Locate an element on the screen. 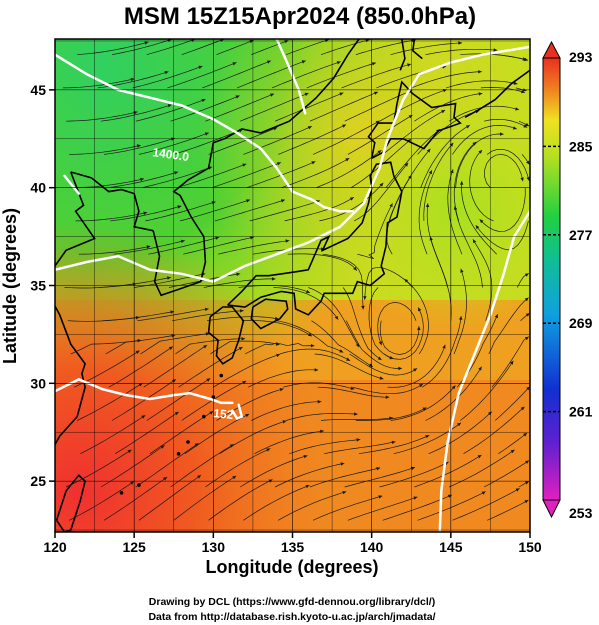 The width and height of the screenshot is (599, 625). x-tick-label: 120 is located at coordinates (55, 547).